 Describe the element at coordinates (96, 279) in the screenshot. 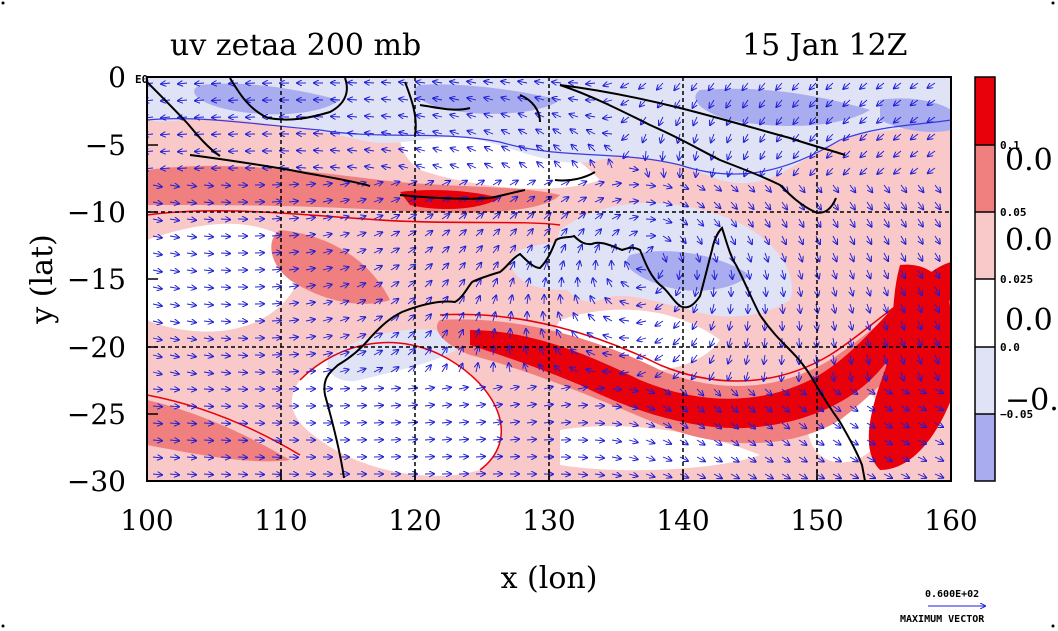

I see `y-tick-label: −15` at that location.